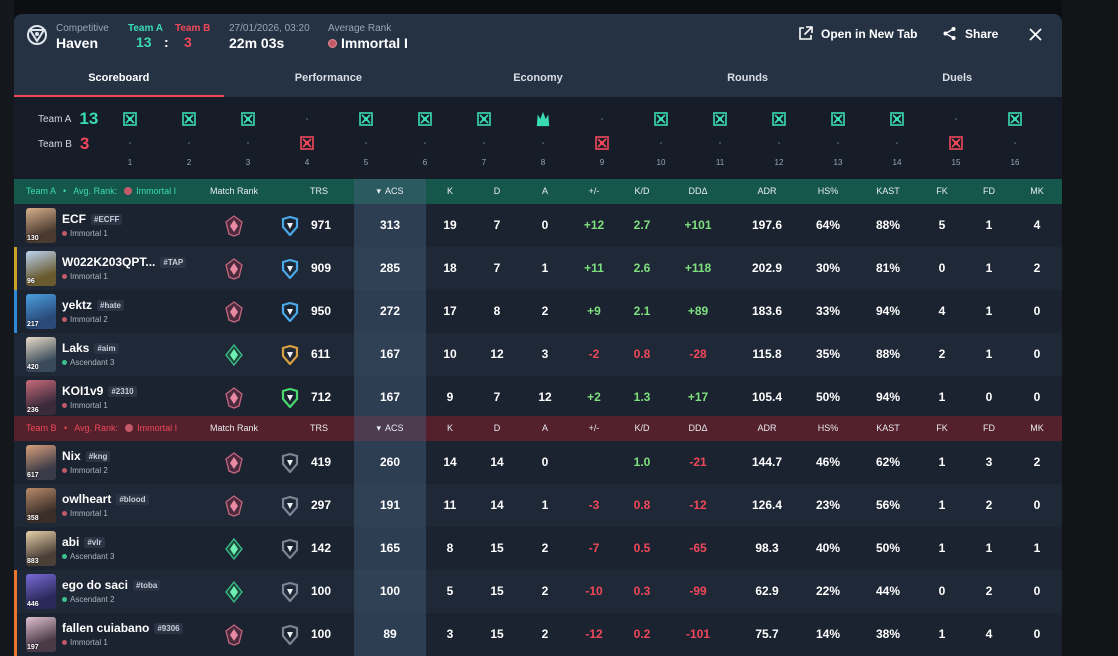 Image resolution: width=1118 pixels, height=656 pixels. What do you see at coordinates (234, 594) in the screenshot?
I see `match-rank` at bounding box center [234, 594].